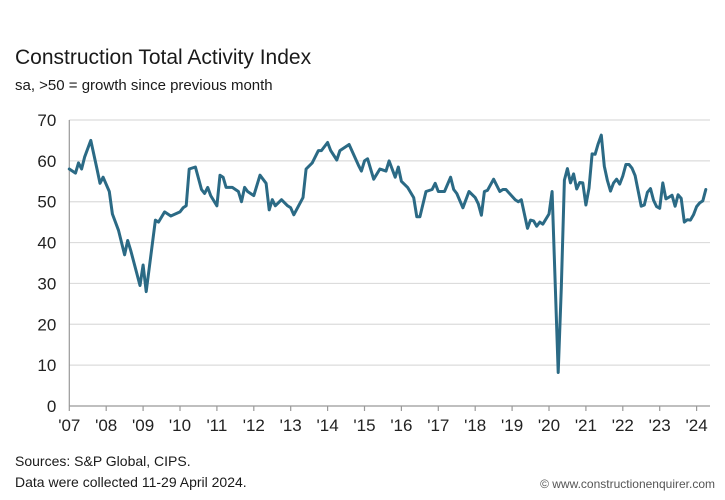 Image resolution: width=725 pixels, height=500 pixels. I want to click on y-tick-label: 10, so click(46, 365).